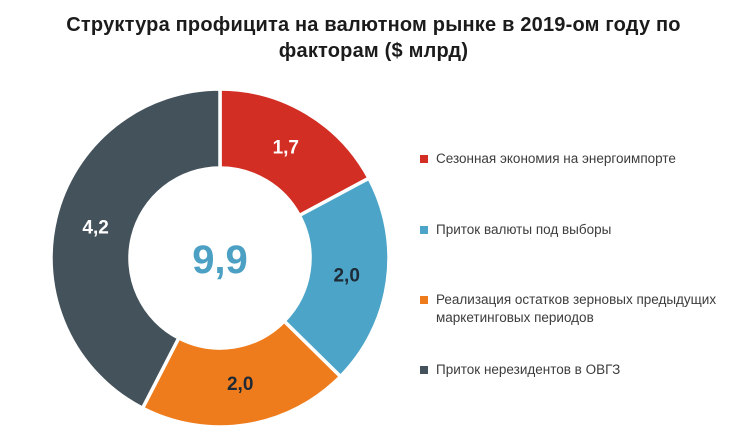  I want to click on legend-item-nonresident-bond-inflow: Приток нерезидентов в ОВГЗ, so click(579, 370).